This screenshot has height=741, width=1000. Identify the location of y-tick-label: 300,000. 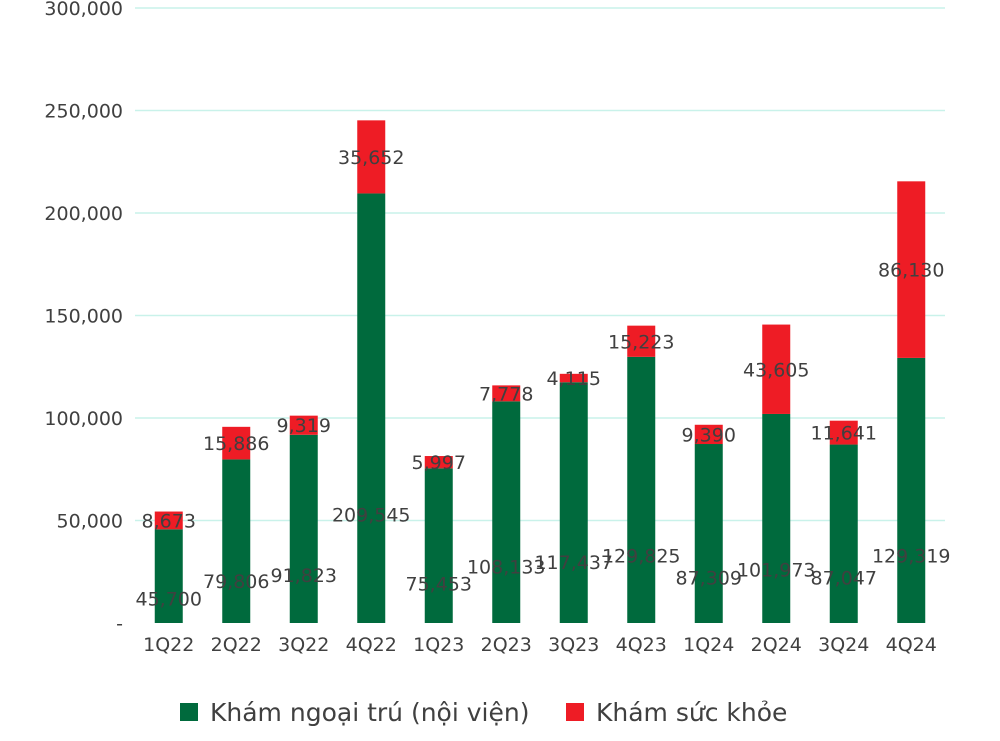
(83, 10).